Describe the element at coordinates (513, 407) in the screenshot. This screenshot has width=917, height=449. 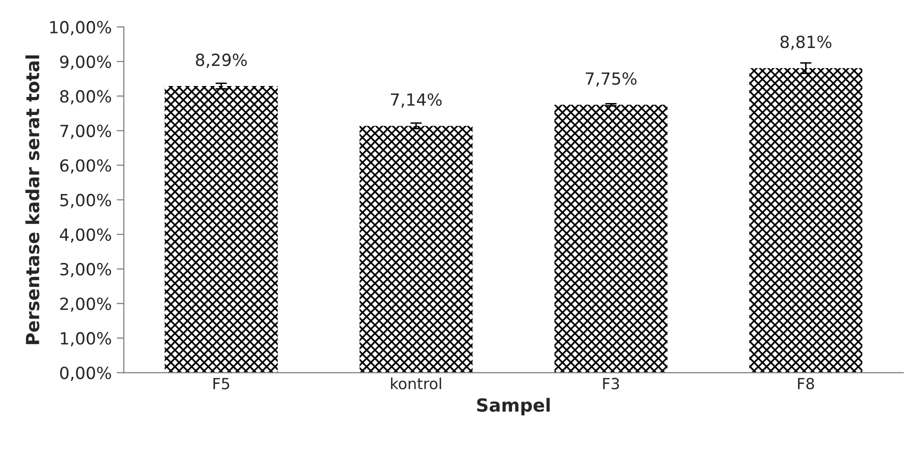
I see `x-axis-title: Sampel` at that location.